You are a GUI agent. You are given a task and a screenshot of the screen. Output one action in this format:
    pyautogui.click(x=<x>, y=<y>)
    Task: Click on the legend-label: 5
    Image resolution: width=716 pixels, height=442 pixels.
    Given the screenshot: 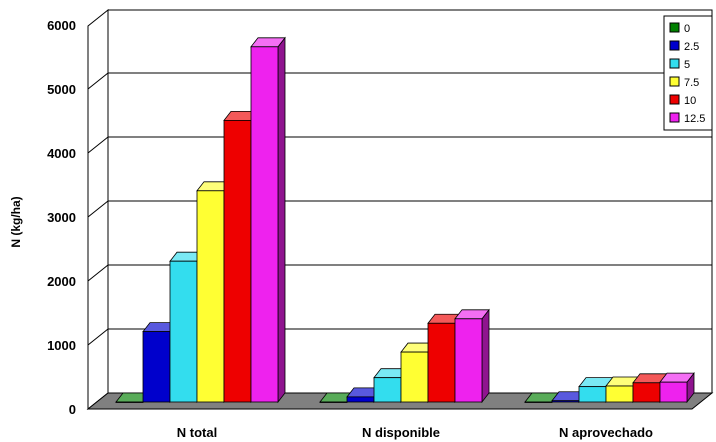 What is the action you would take?
    pyautogui.click(x=687, y=65)
    